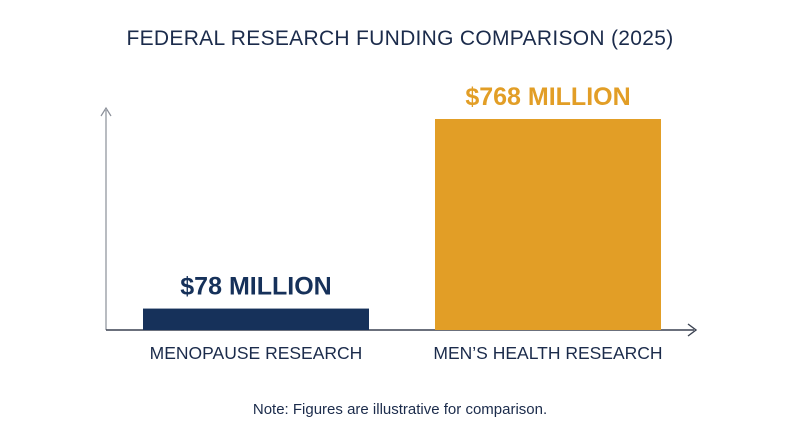  Describe the element at coordinates (547, 97) in the screenshot. I see `data-label-men-s-health-research: $768 MILLION` at that location.